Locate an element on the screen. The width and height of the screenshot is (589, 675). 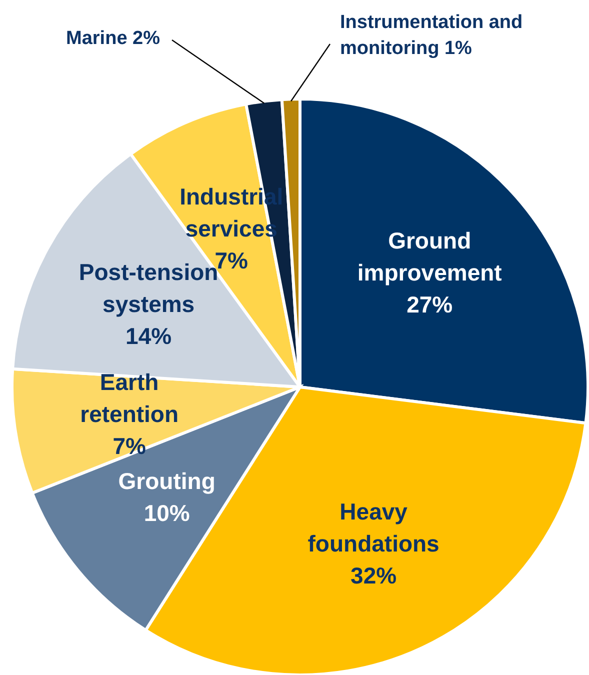
data-label: 14% is located at coordinates (149, 335).